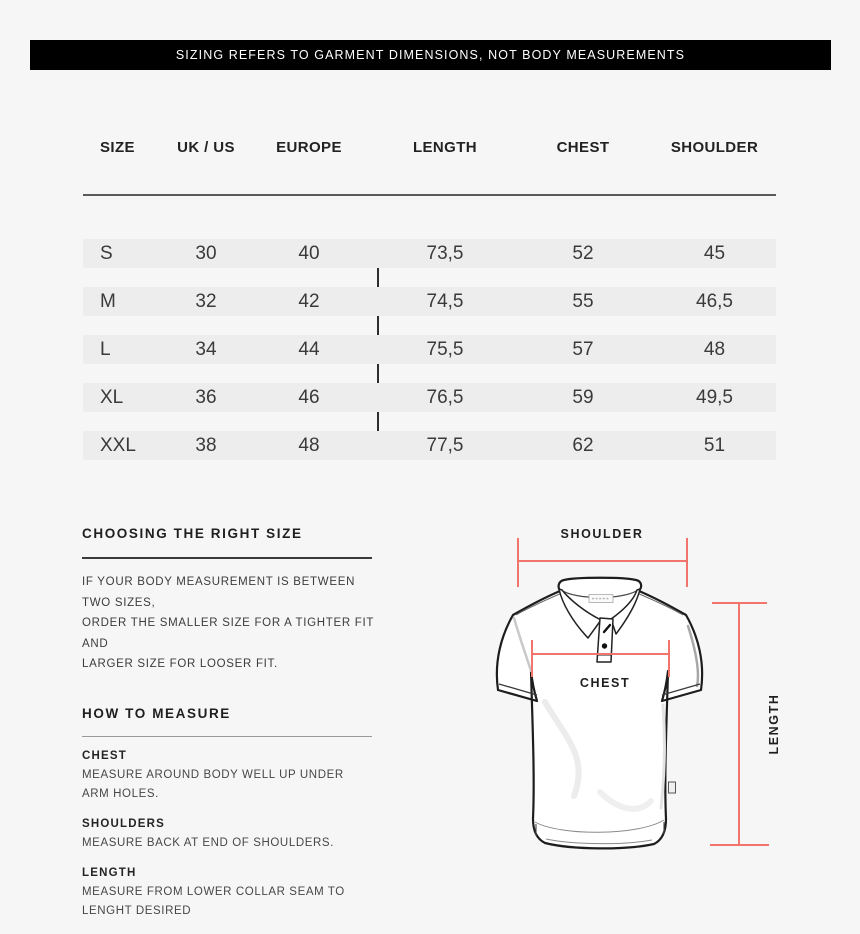  Describe the element at coordinates (605, 640) in the screenshot. I see `button-placket` at that location.